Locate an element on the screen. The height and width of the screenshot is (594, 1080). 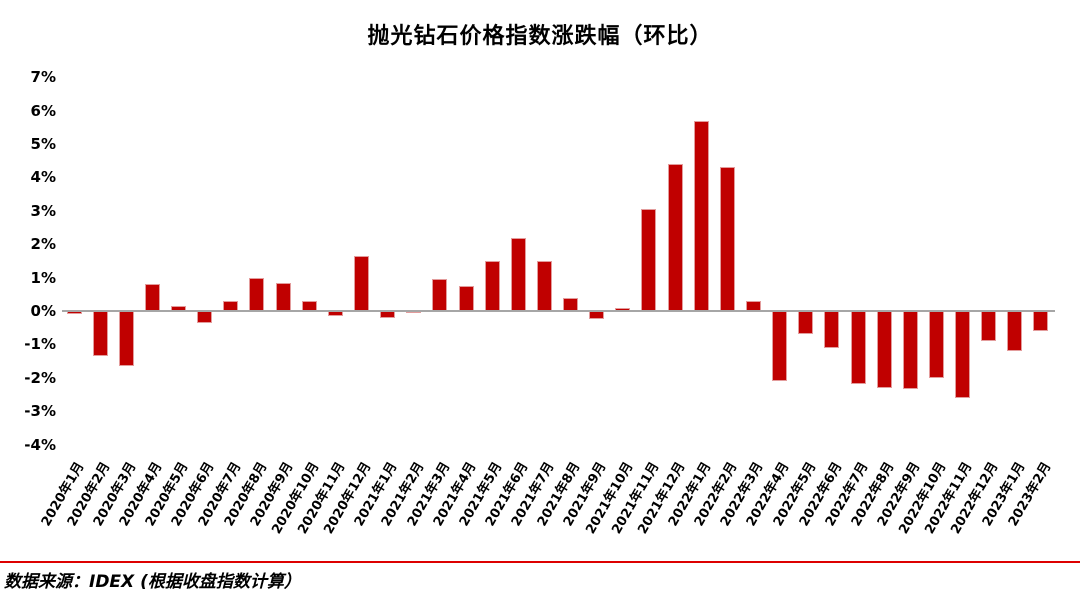
y-axis-tick-label: -1% is located at coordinates (40, 344).